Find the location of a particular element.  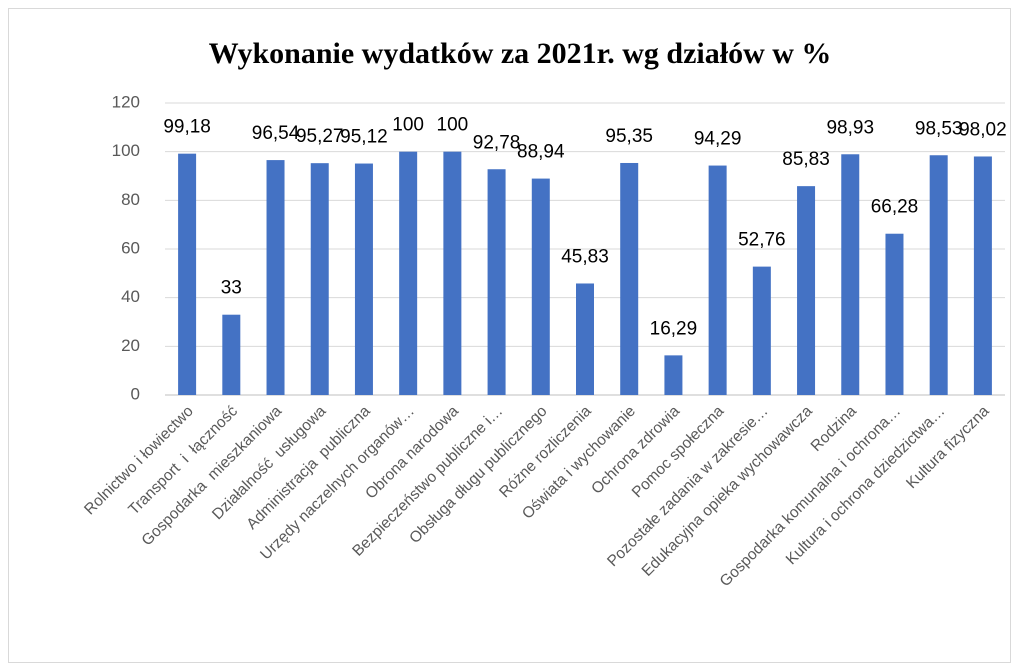

value-label: 95,12 is located at coordinates (364, 137).